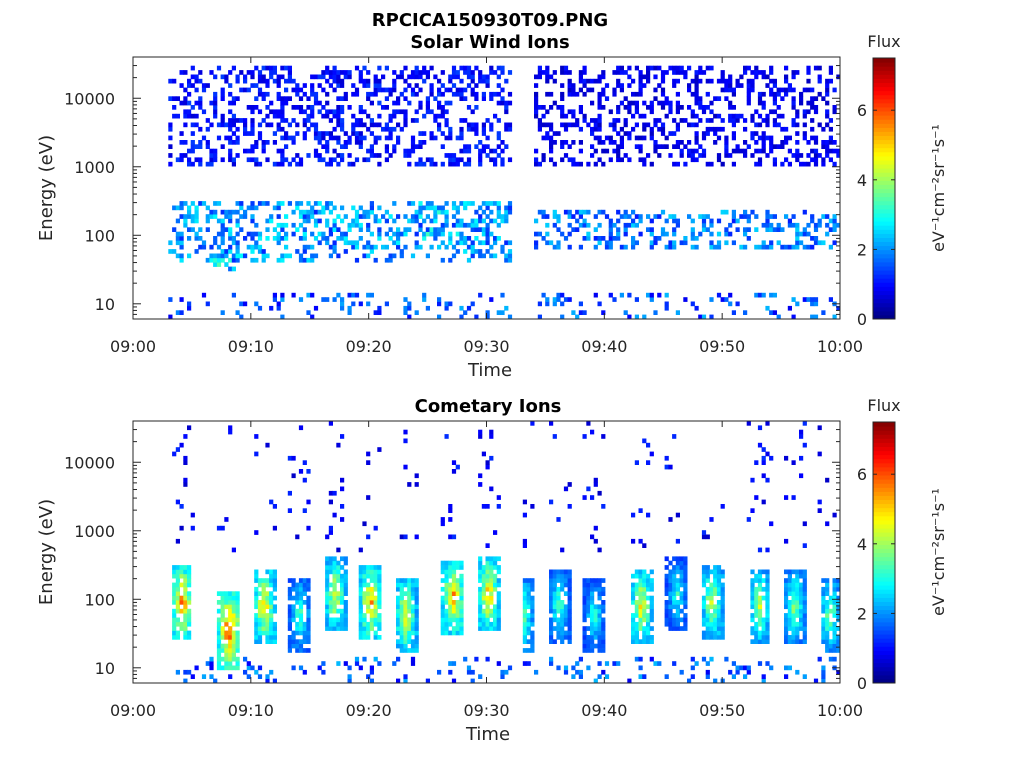 The image size is (1024, 768). I want to click on colorbar-tick-label: 4, so click(862, 544).